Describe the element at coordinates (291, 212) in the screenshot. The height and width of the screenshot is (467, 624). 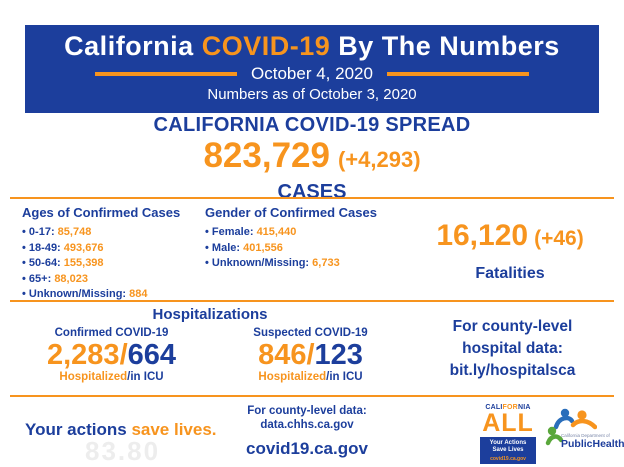
I see `gender-title: Gender of Confirmed Cases` at that location.